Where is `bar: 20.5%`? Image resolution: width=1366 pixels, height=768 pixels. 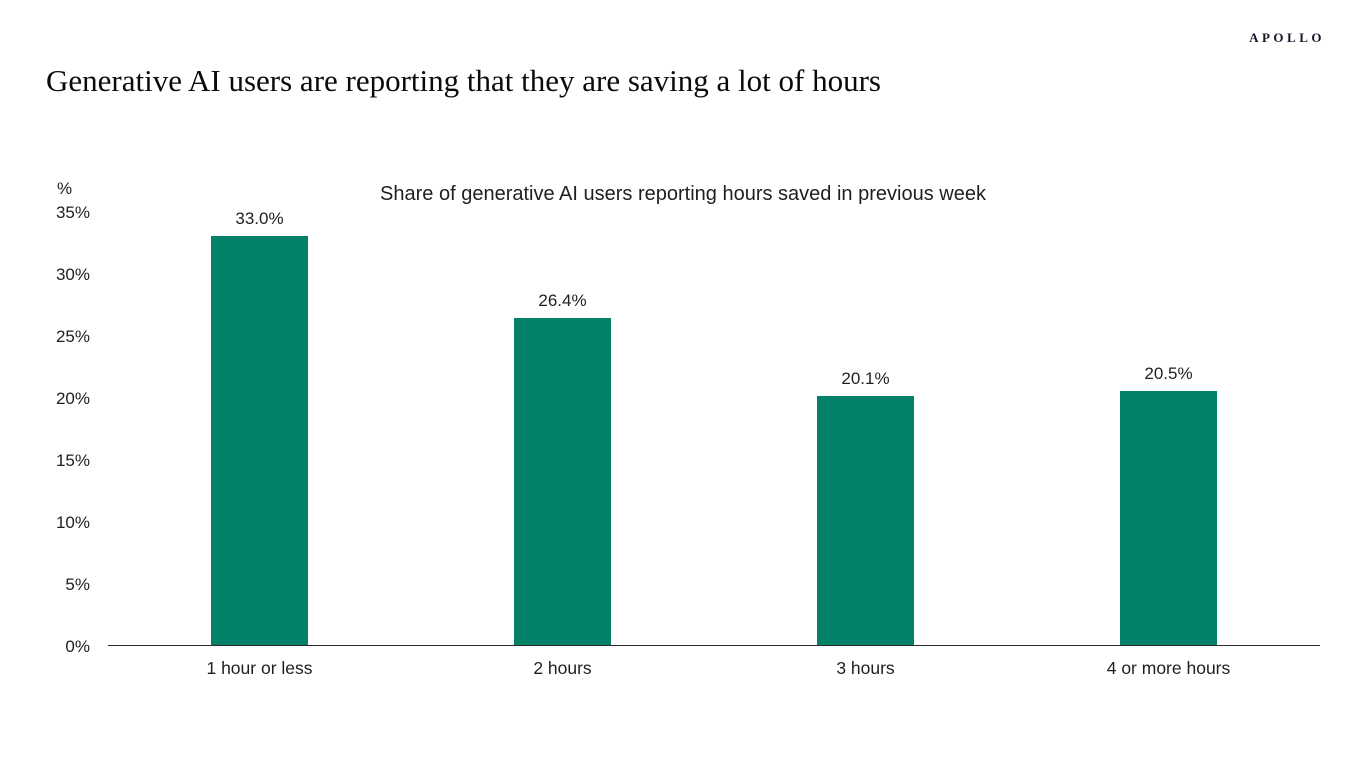
bar: 20.5% is located at coordinates (1168, 504).